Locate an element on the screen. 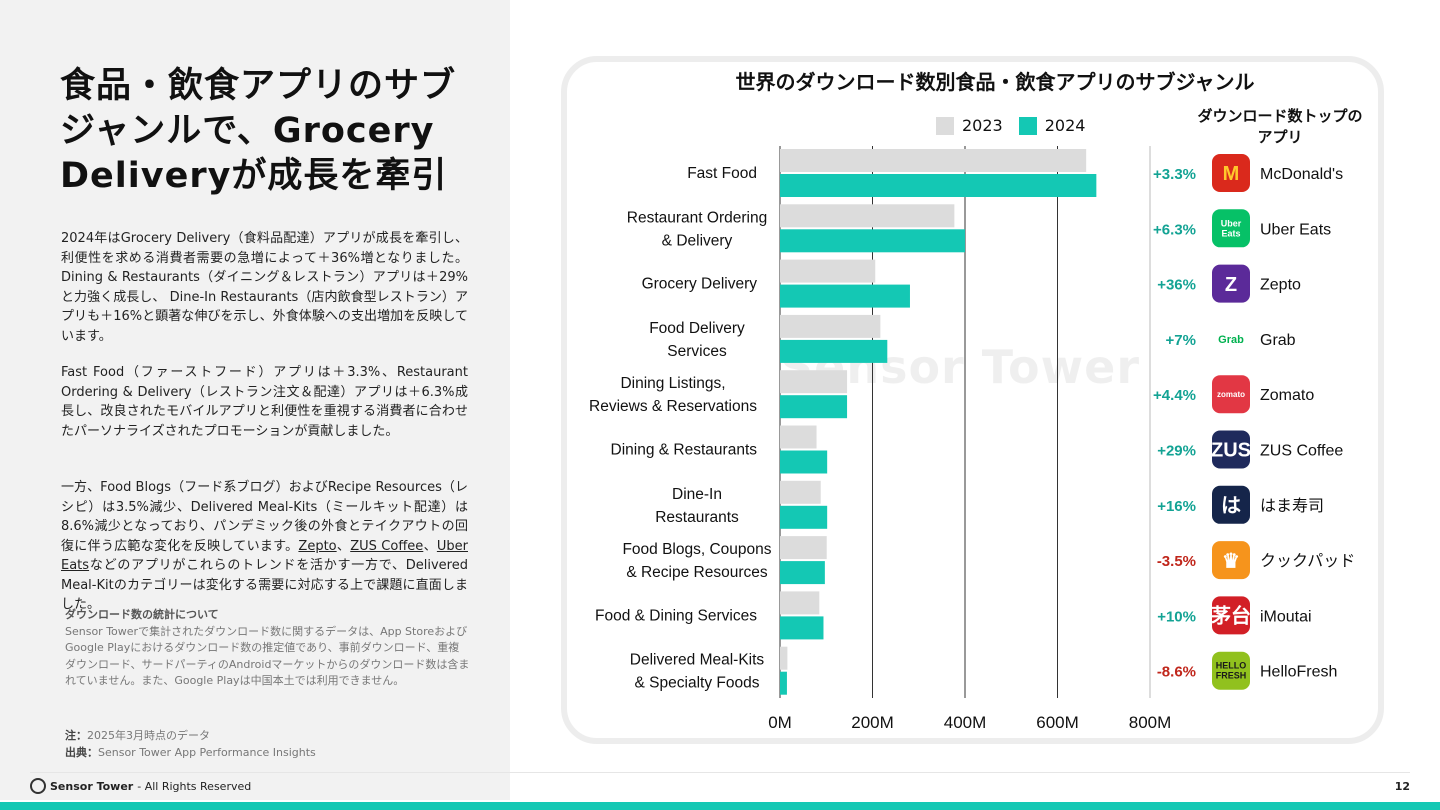 The image size is (1440, 810). legend-item-2023: 2023 is located at coordinates (969, 125).